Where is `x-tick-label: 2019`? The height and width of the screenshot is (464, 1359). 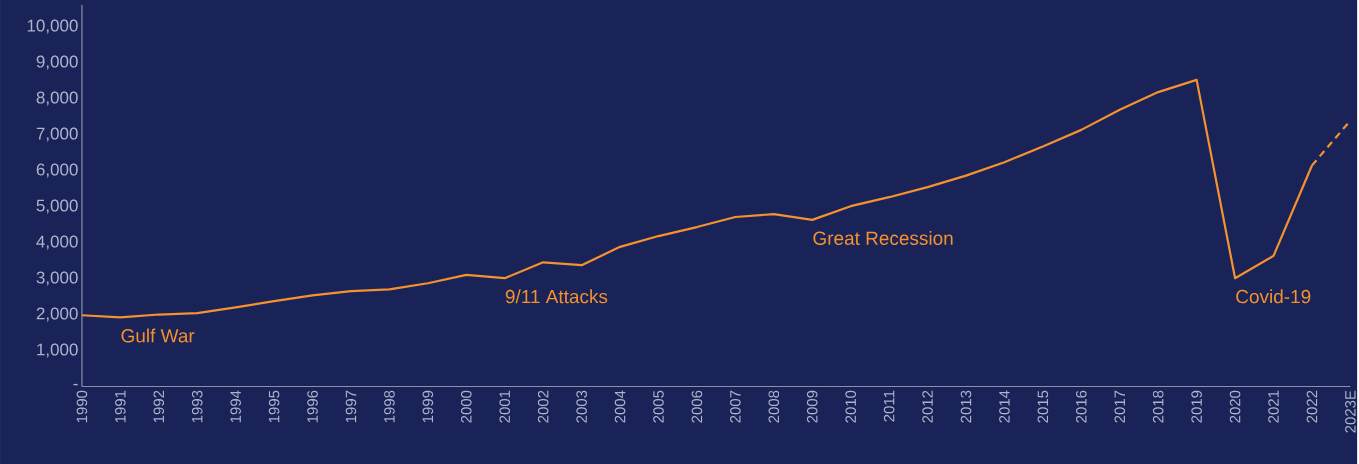 x-tick-label: 2019 is located at coordinates (1196, 406).